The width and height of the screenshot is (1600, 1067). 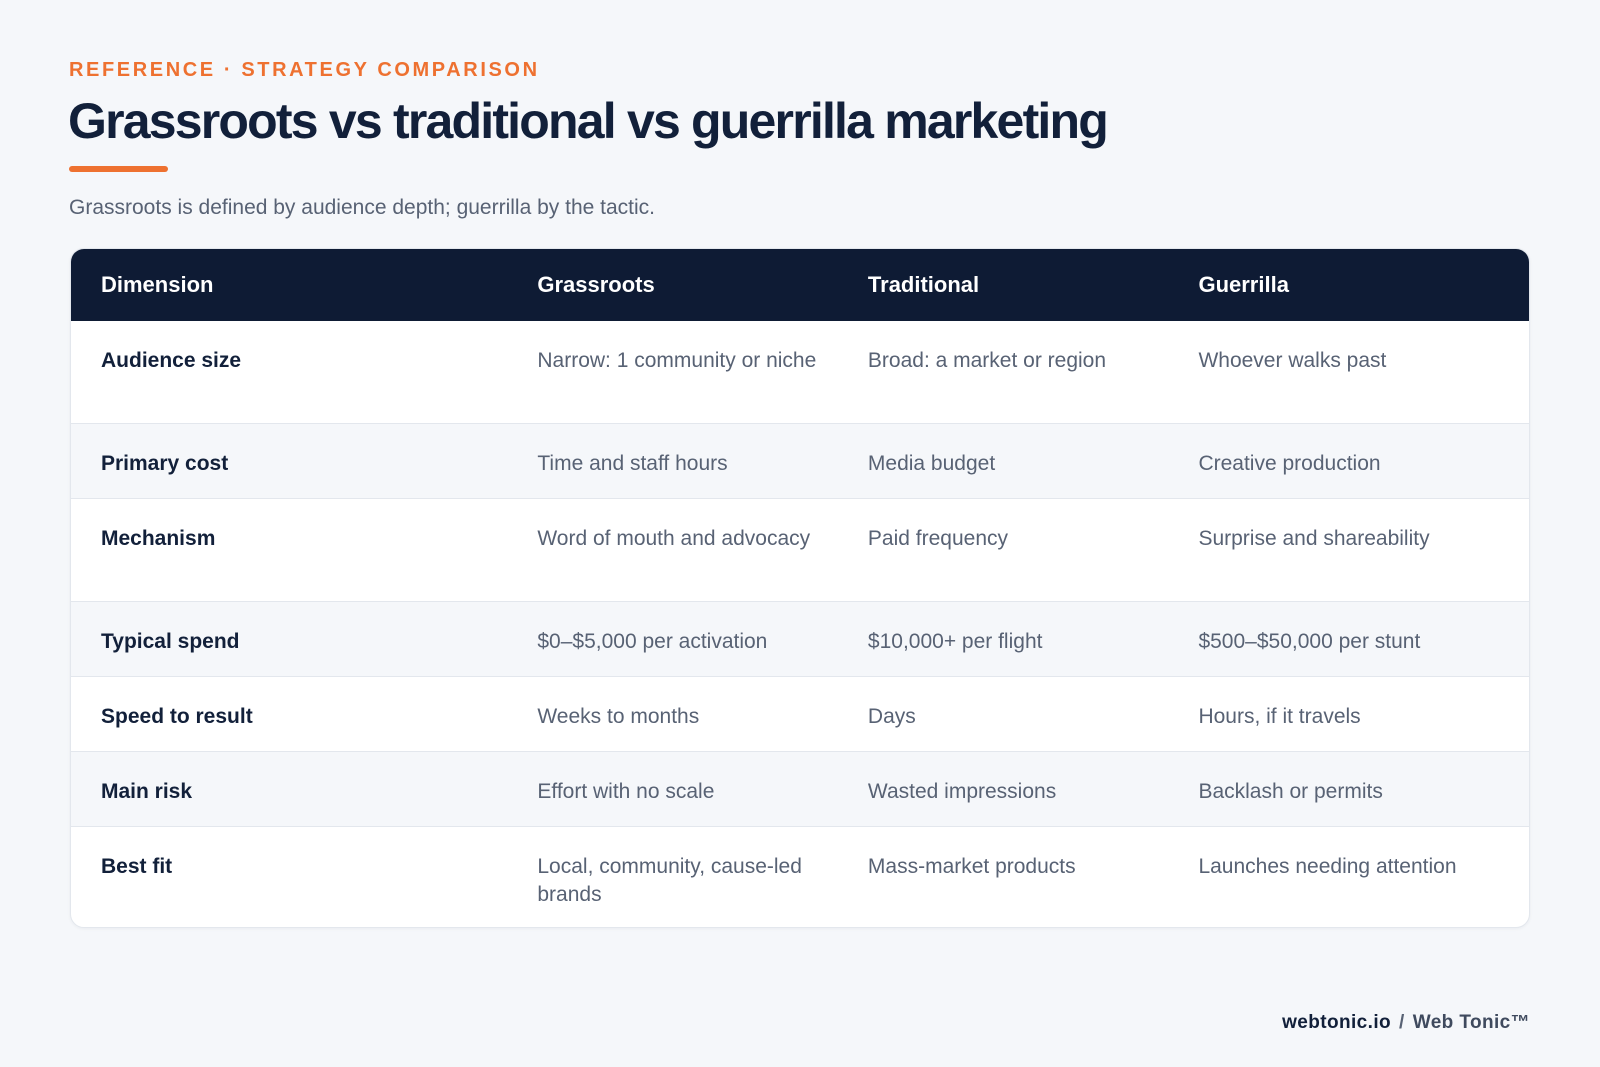 What do you see at coordinates (652, 641) in the screenshot?
I see `cell-grassroots: $0–$5,000 per activation` at bounding box center [652, 641].